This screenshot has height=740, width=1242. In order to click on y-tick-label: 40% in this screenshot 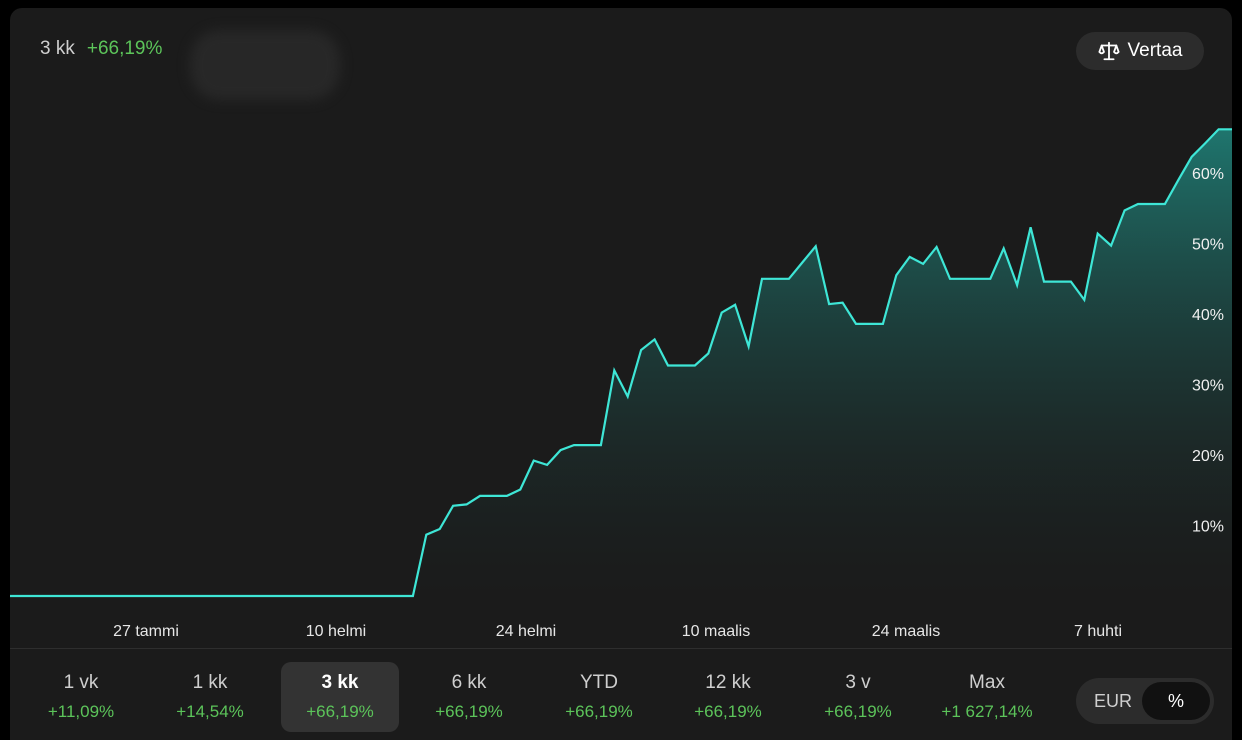, I will do `click(1208, 315)`.